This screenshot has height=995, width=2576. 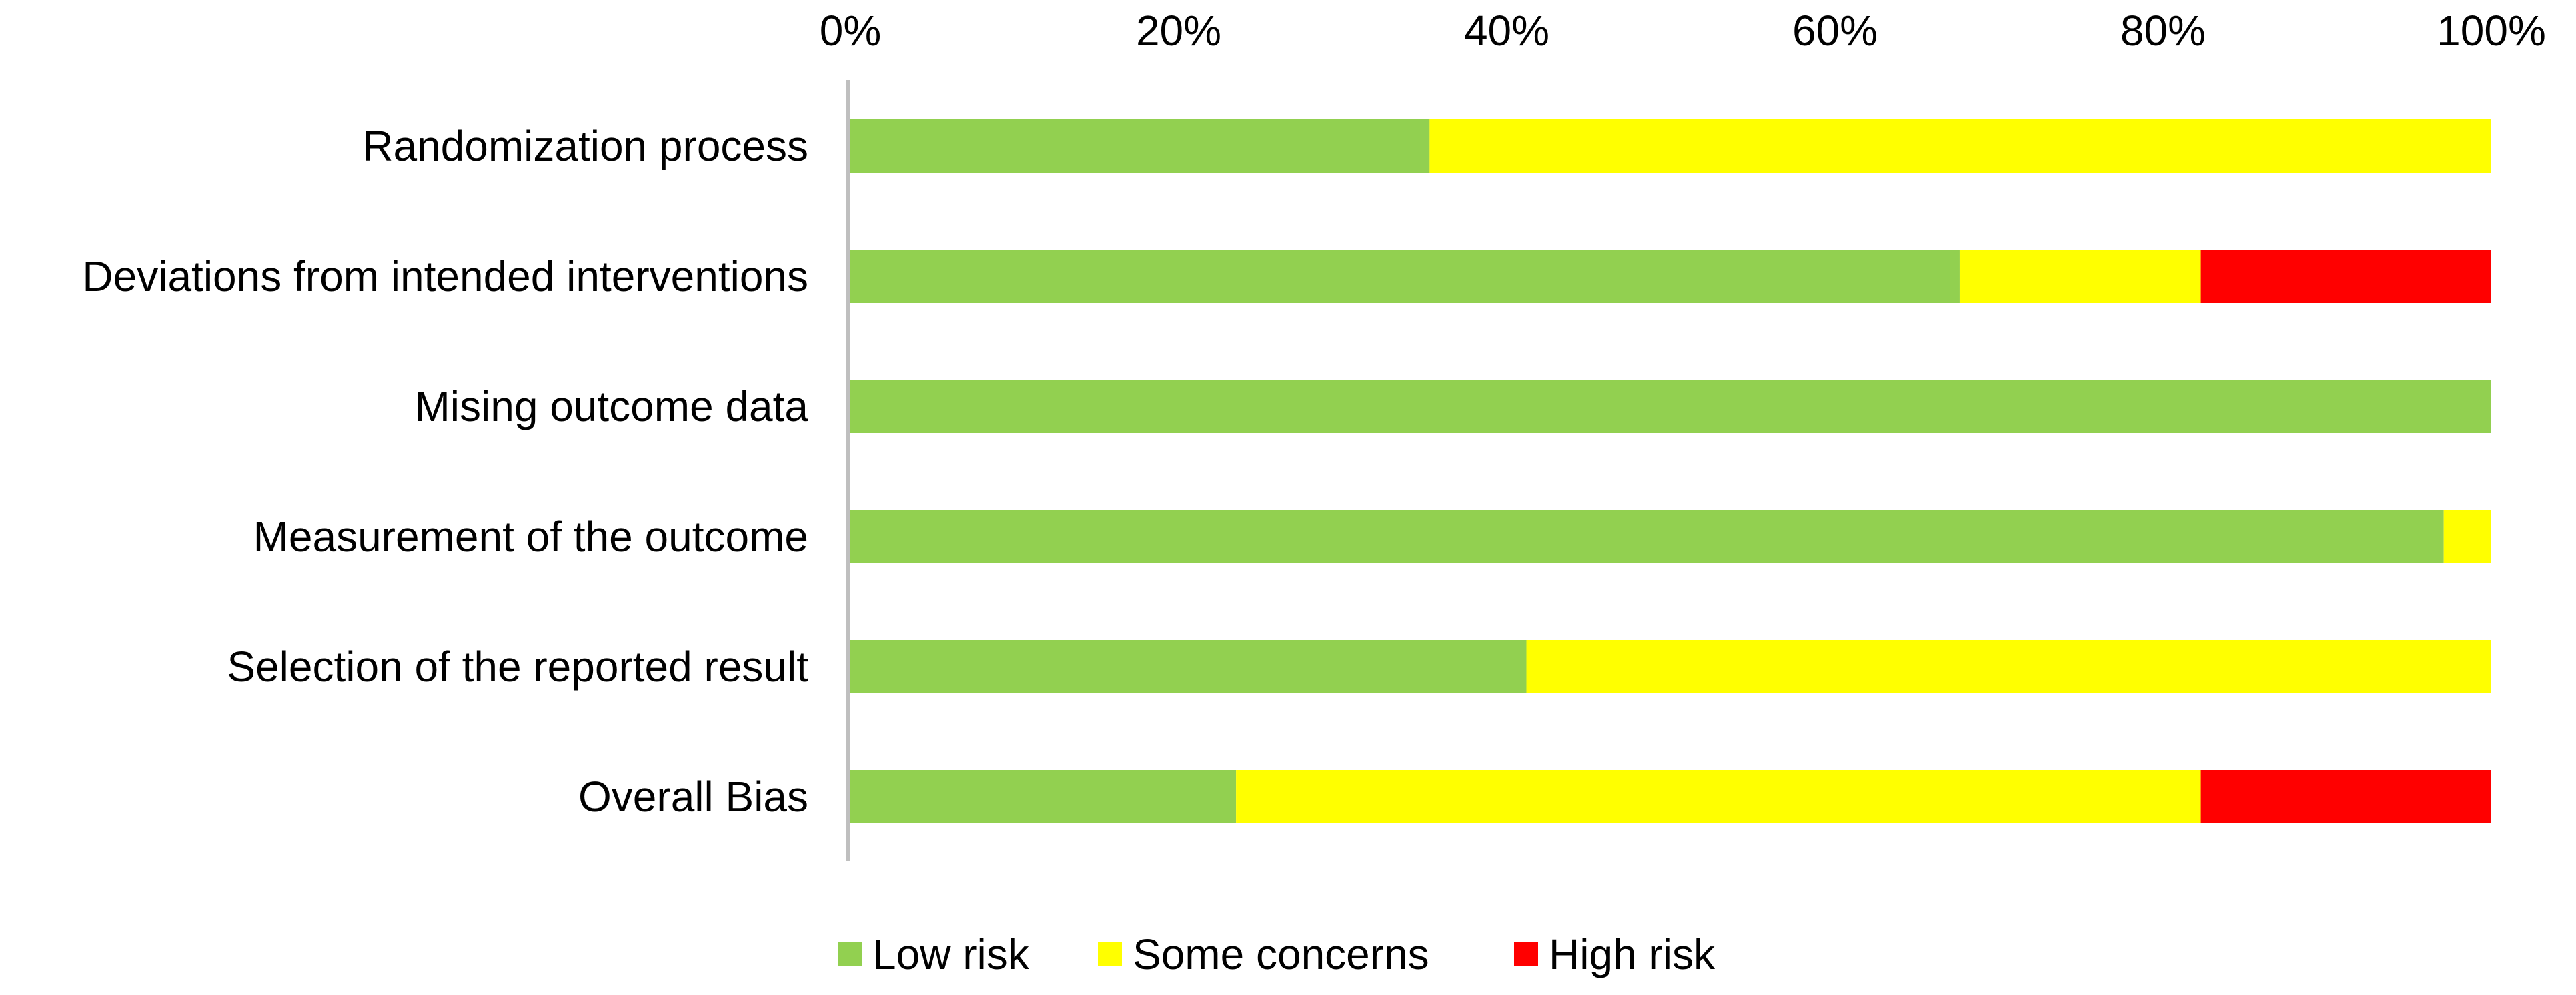 What do you see at coordinates (1110, 954) in the screenshot?
I see `legend-swatch-some-concerns` at bounding box center [1110, 954].